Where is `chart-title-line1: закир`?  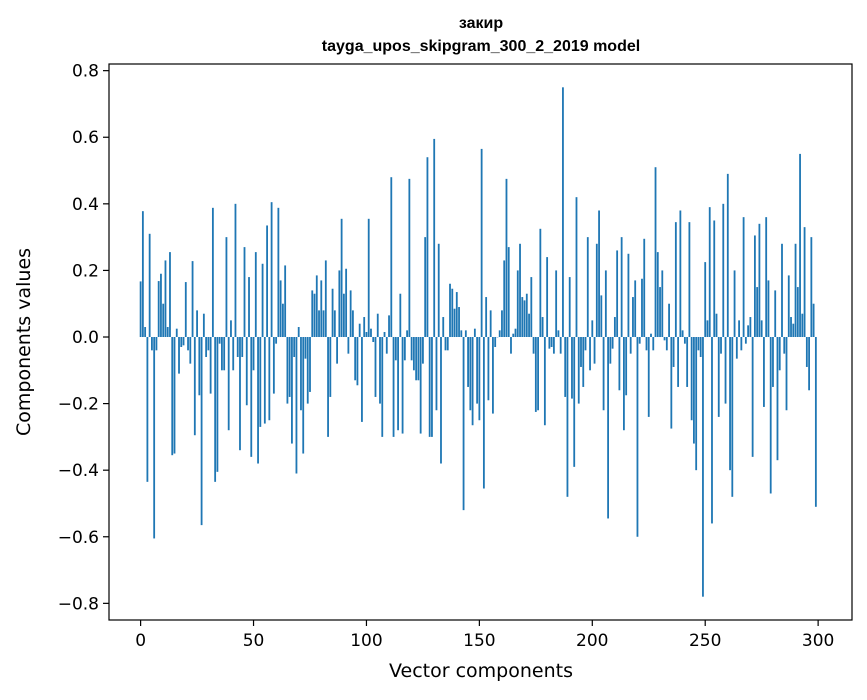
chart-title-line1: закир is located at coordinates (481, 23).